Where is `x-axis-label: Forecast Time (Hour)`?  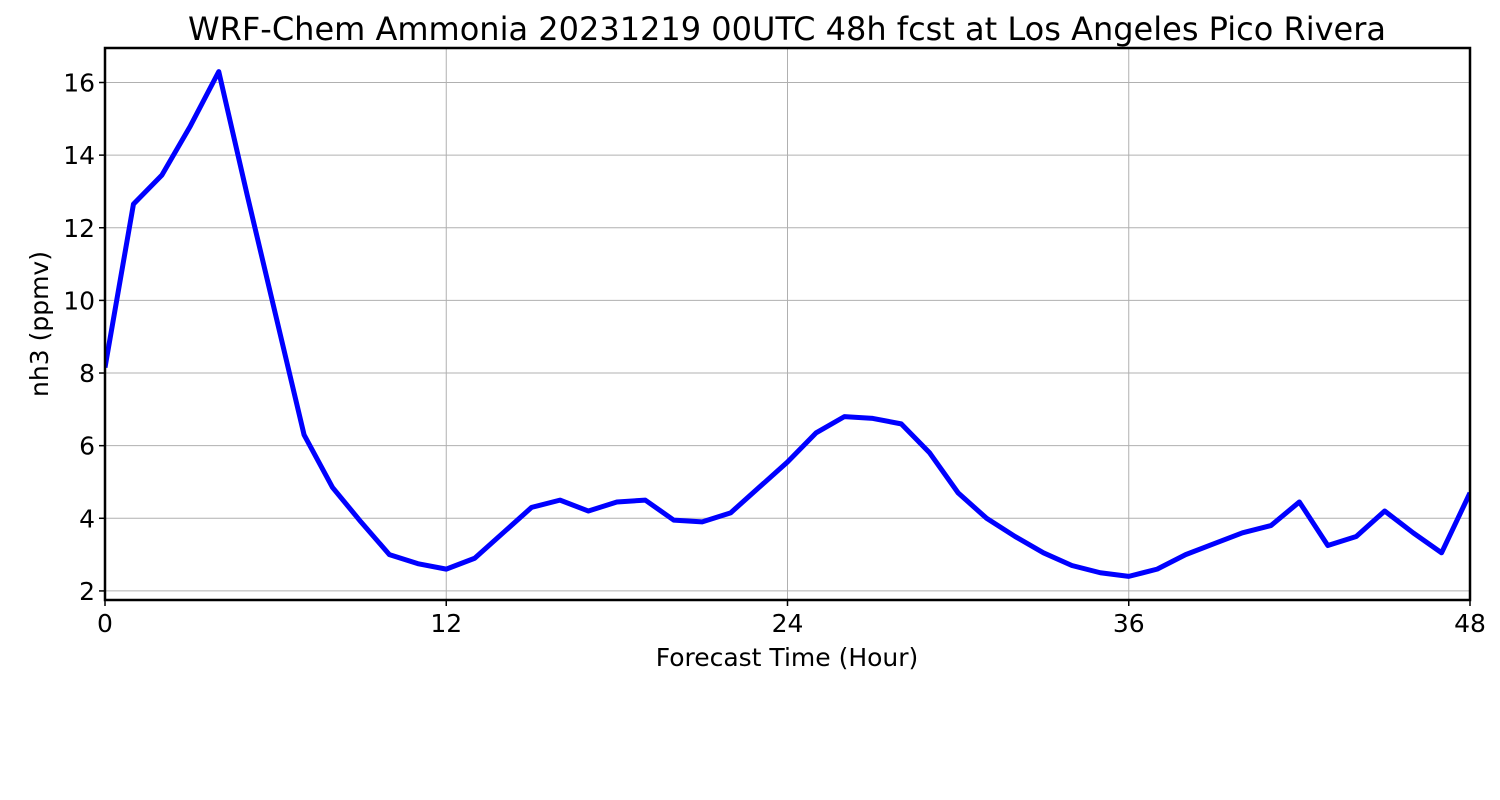
x-axis-label: Forecast Time (Hour) is located at coordinates (787, 657).